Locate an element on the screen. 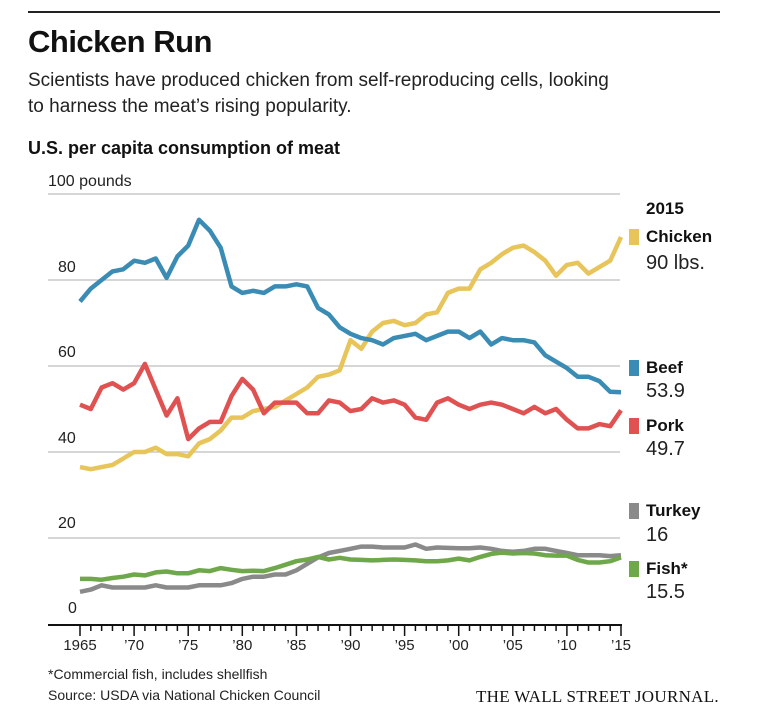 The image size is (768, 711). legend-year: 2015 is located at coordinates (665, 208).